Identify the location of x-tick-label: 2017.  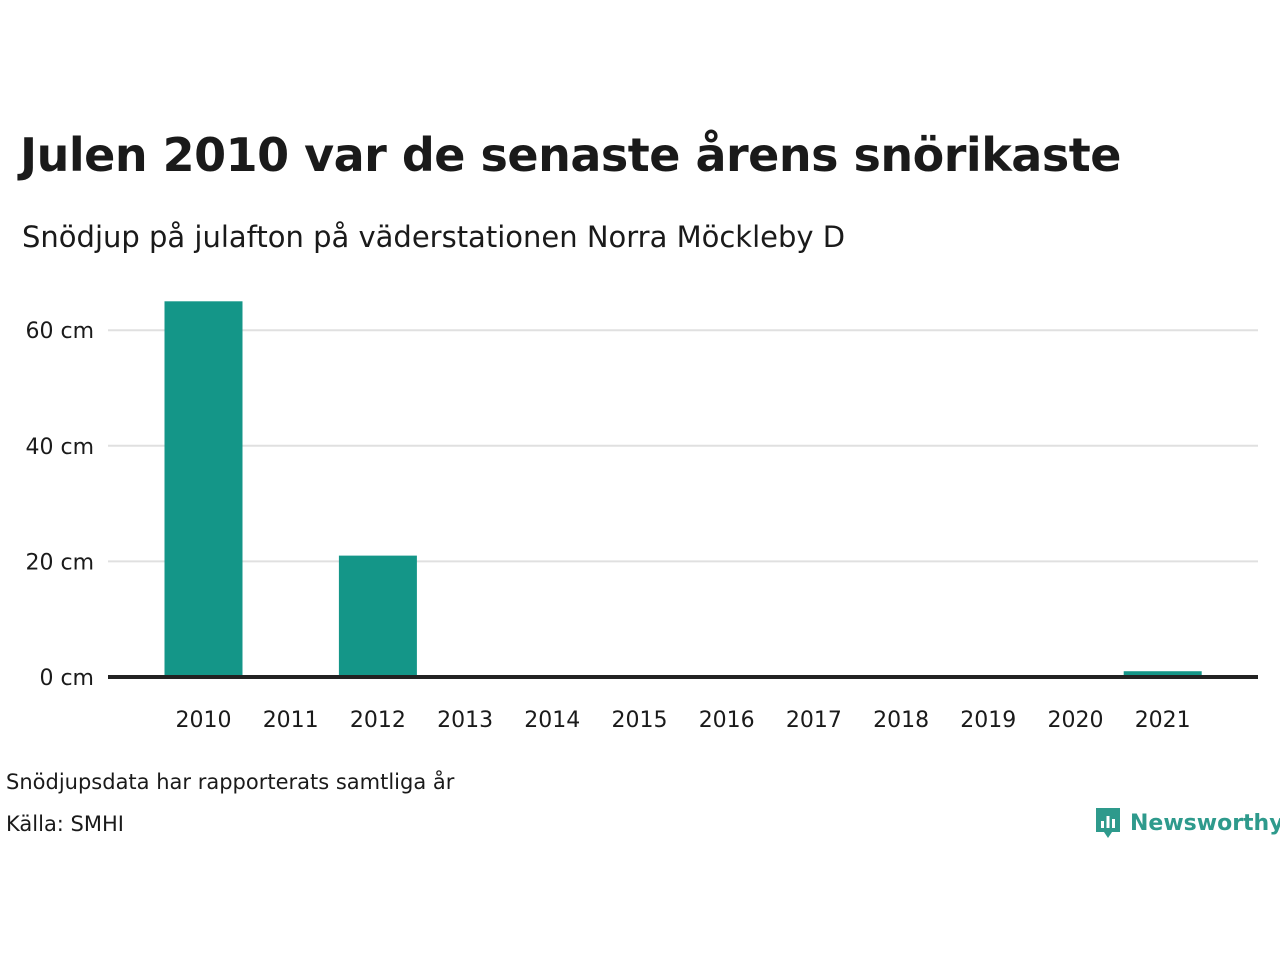
(814, 720).